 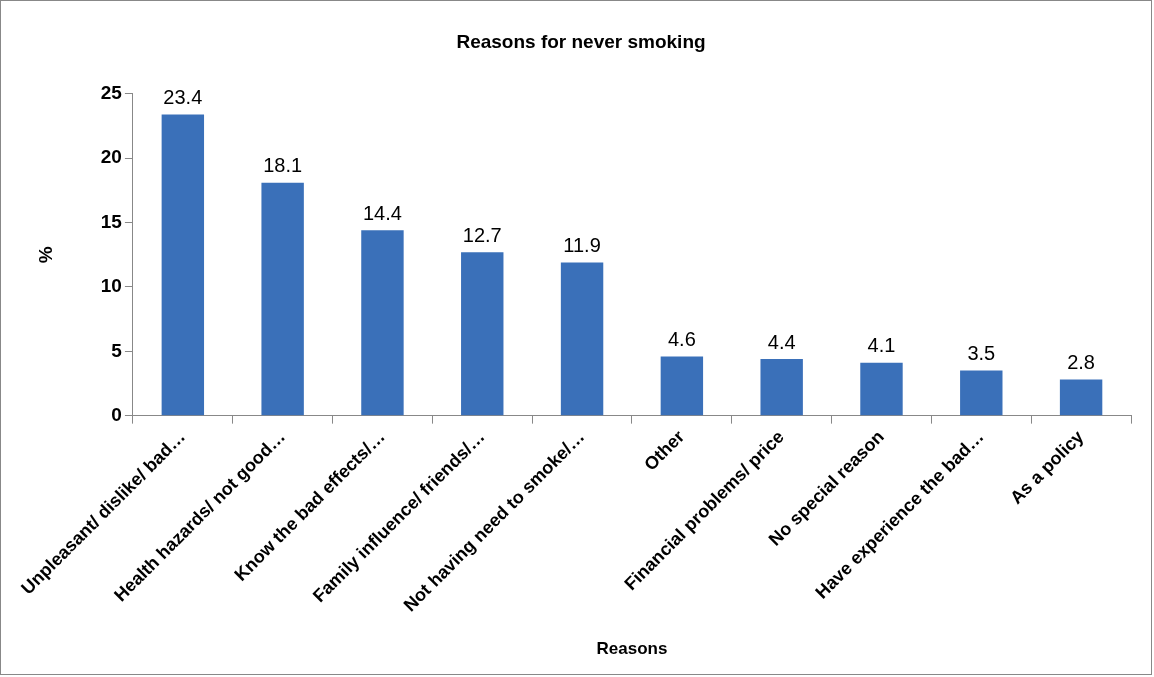 What do you see at coordinates (111, 221) in the screenshot?
I see `y-tick-label: 15` at bounding box center [111, 221].